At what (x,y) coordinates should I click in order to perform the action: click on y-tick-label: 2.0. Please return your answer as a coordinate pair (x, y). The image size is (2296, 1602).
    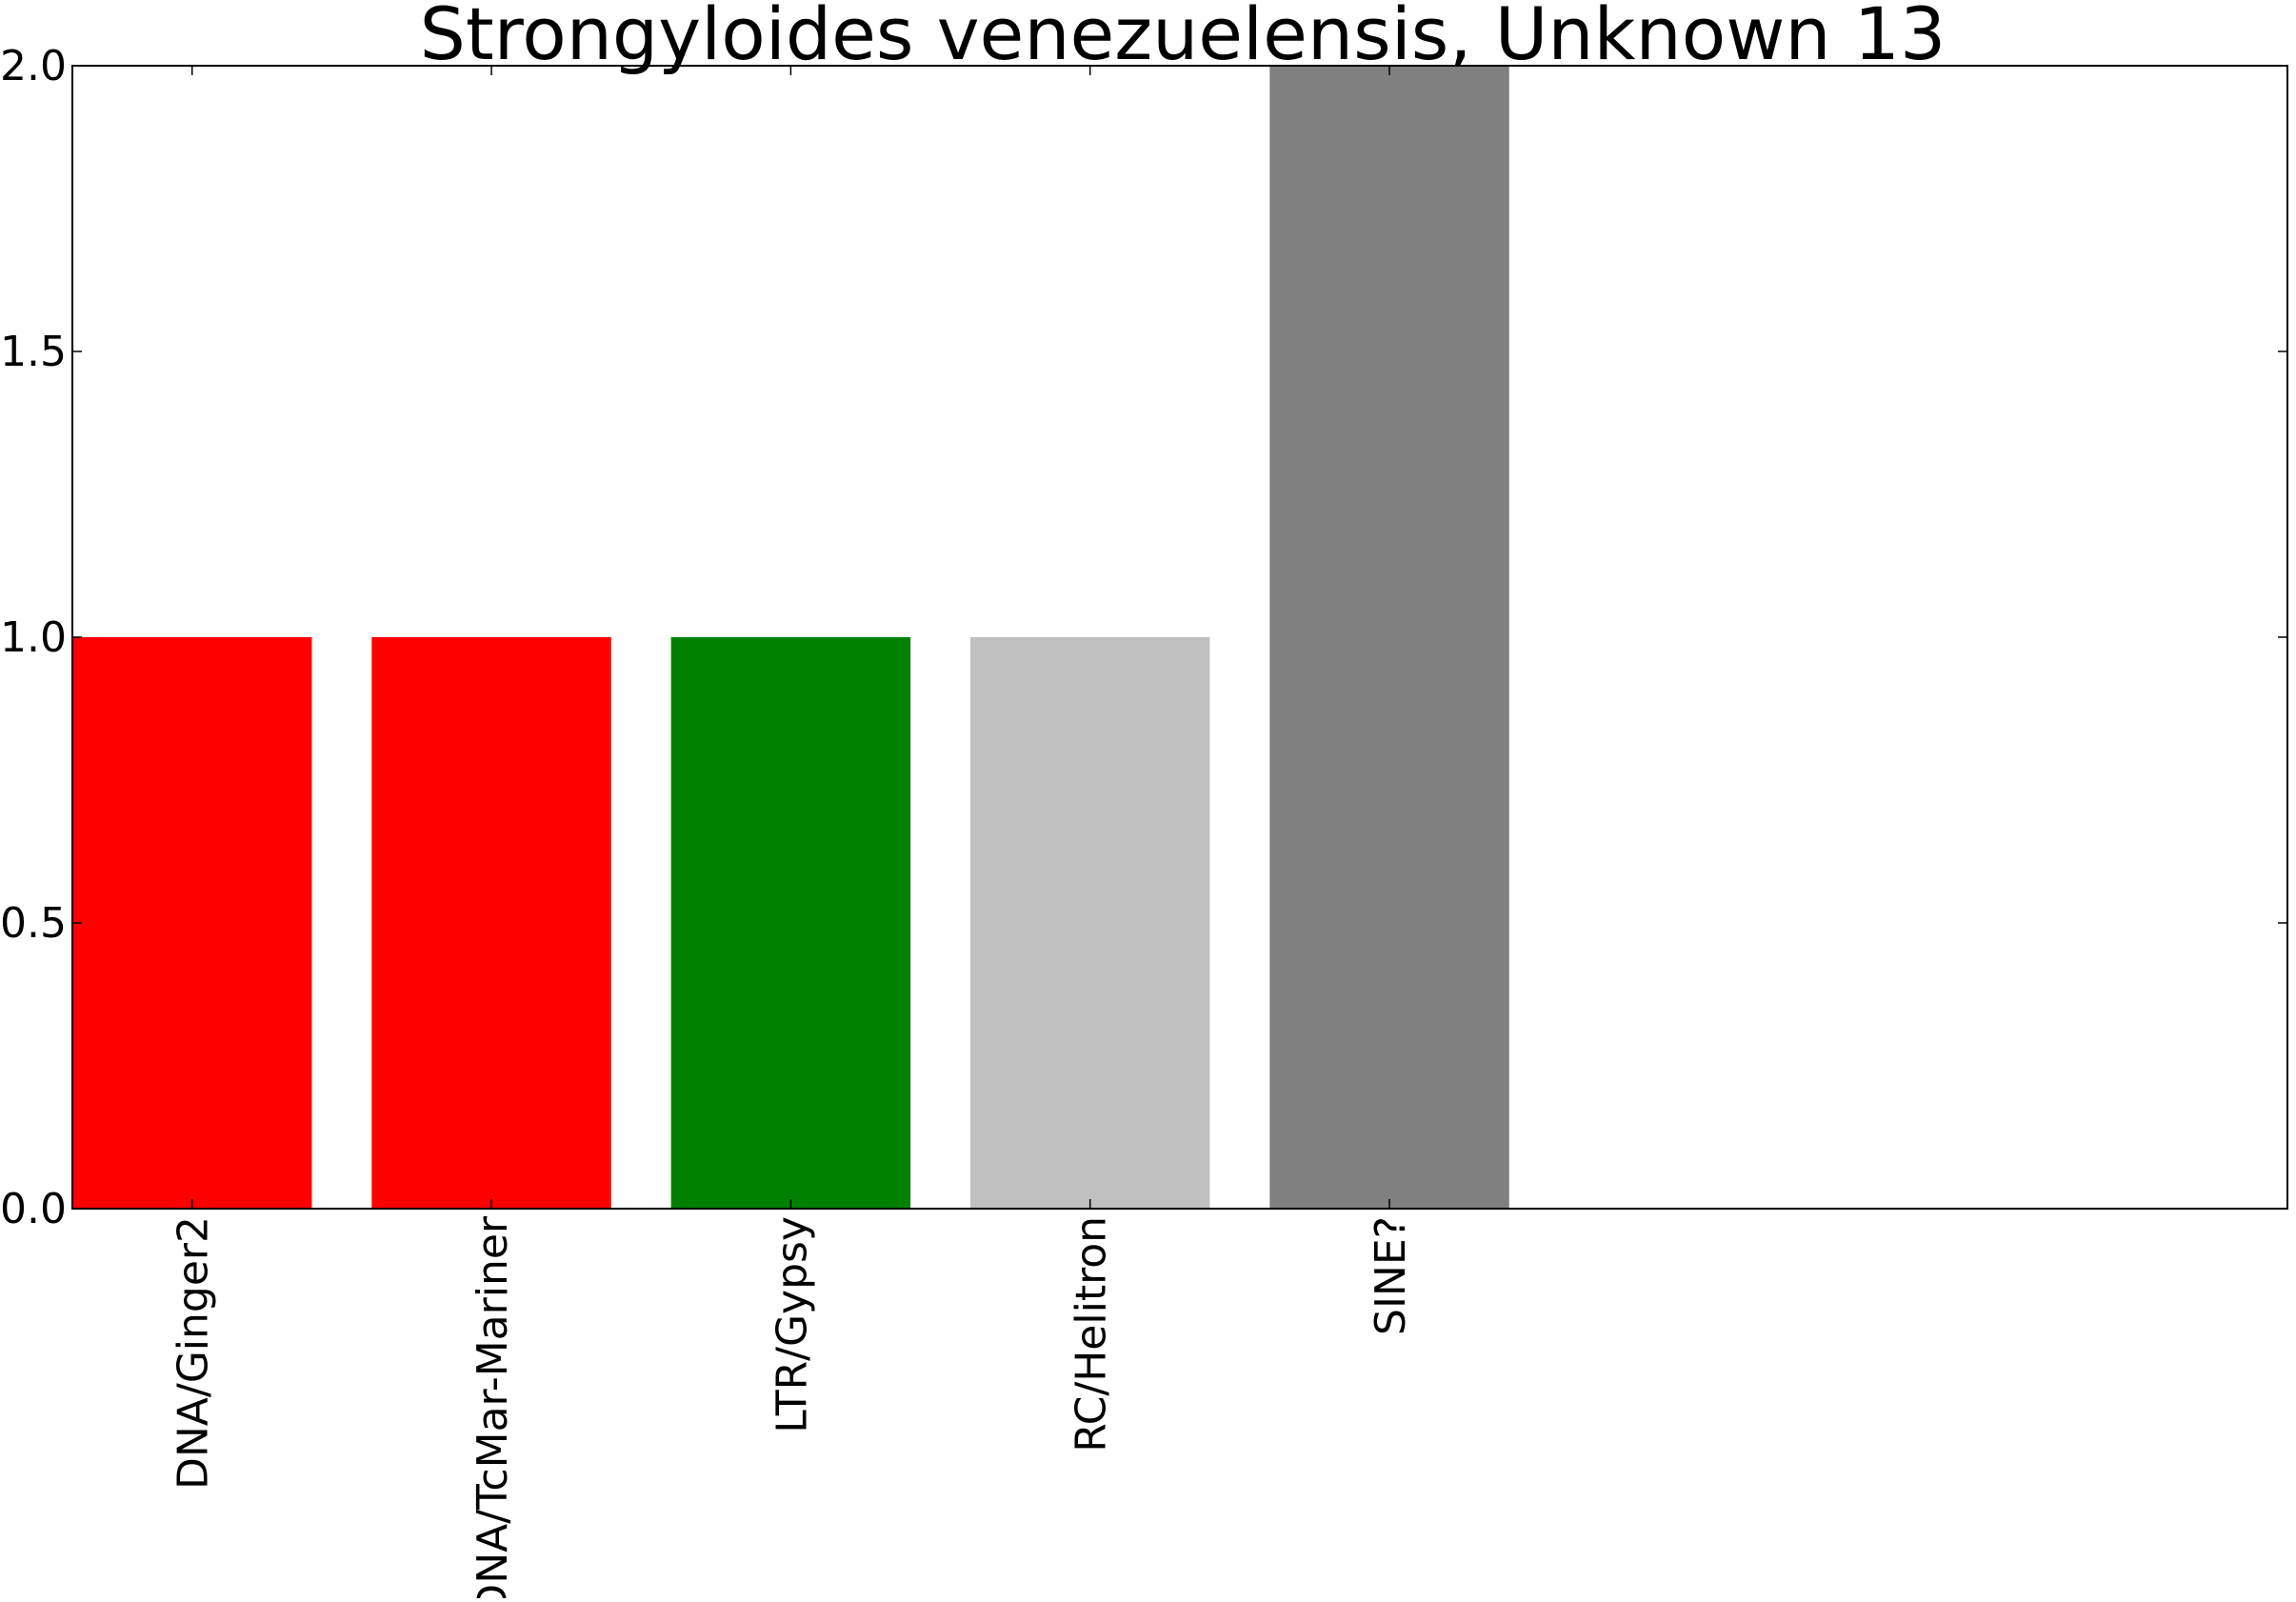
    Looking at the image, I should click on (33, 66).